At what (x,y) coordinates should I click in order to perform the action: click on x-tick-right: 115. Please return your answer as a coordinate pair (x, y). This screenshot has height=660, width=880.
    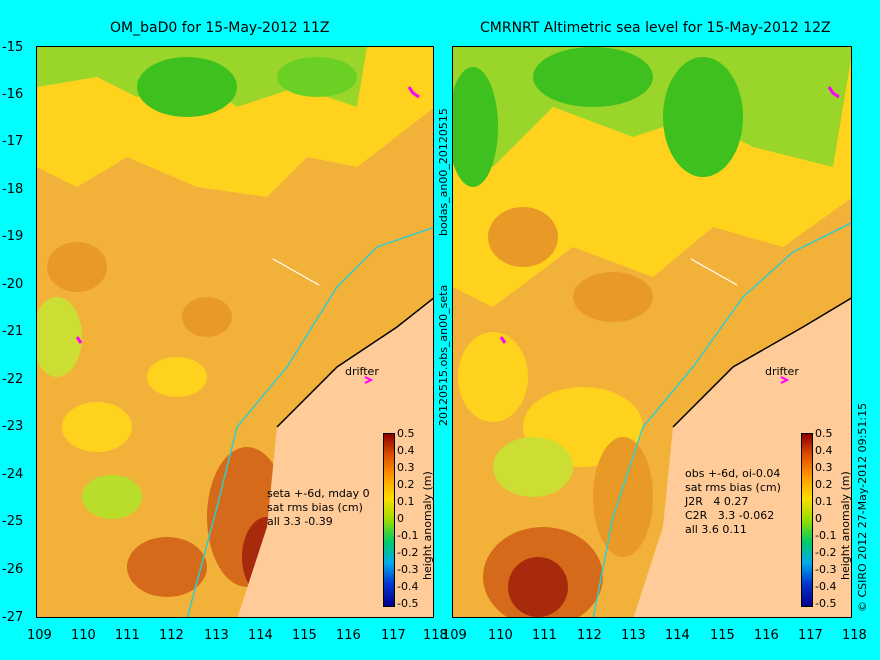
    Looking at the image, I should click on (722, 635).